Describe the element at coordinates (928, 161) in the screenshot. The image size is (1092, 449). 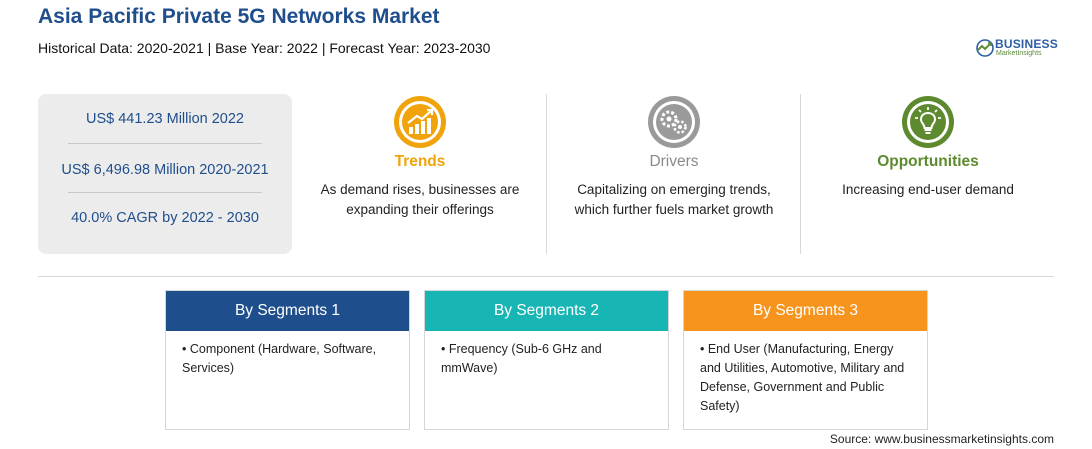
I see `opportunities-title: Opportunities` at that location.